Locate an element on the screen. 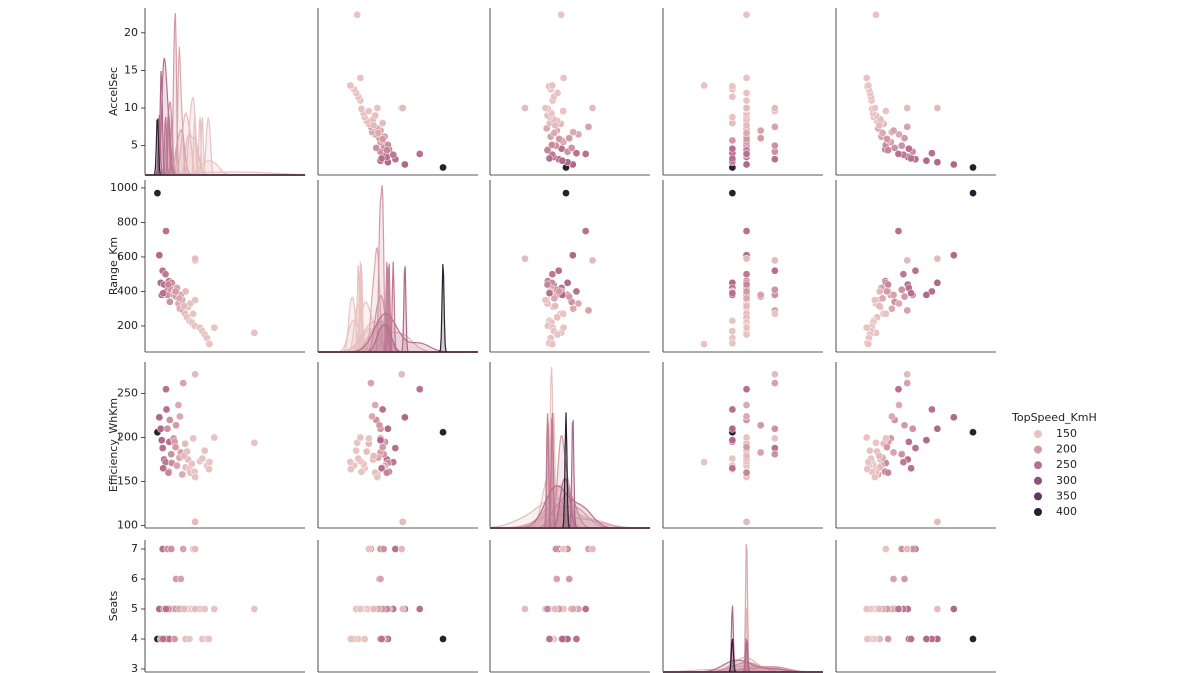 The image size is (1200, 673). y-tick-label: 250 is located at coordinates (127, 393).